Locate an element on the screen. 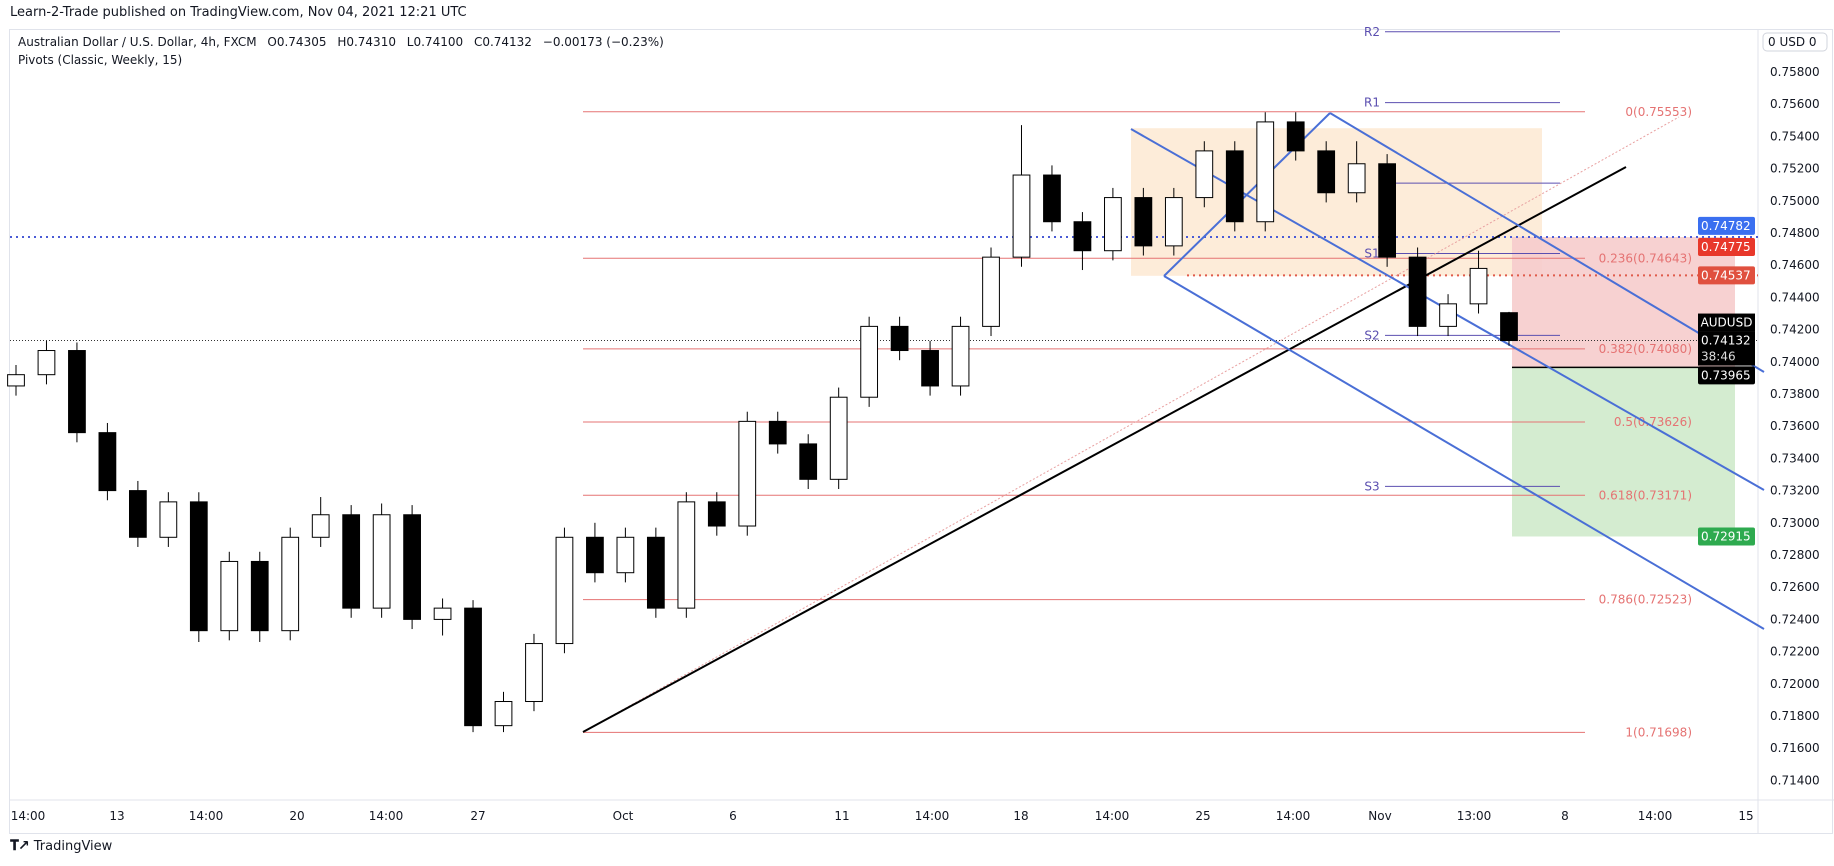 This screenshot has width=1834, height=866. price-tick-label: 0.75600 is located at coordinates (1795, 104).